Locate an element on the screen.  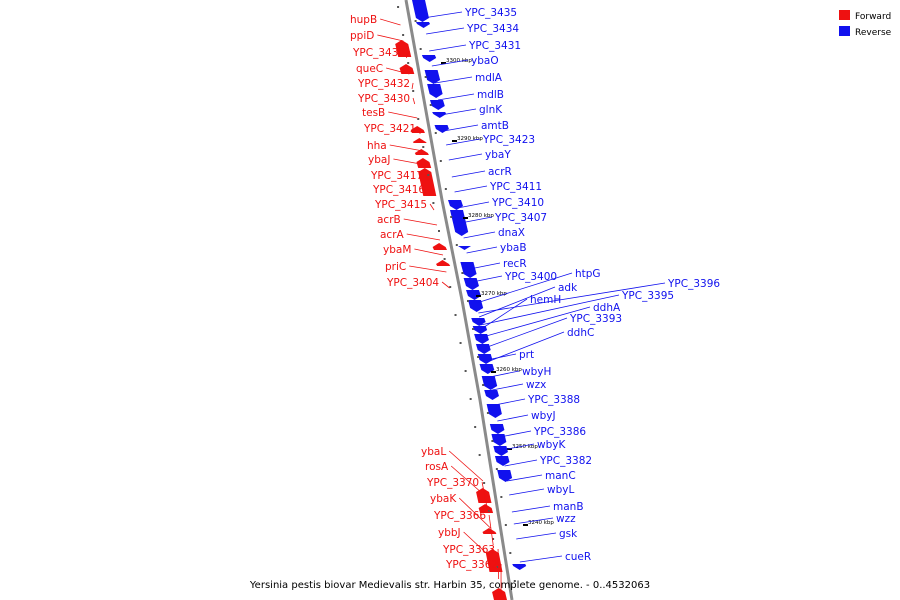
gene-label: ybaM is located at coordinates (397, 250).